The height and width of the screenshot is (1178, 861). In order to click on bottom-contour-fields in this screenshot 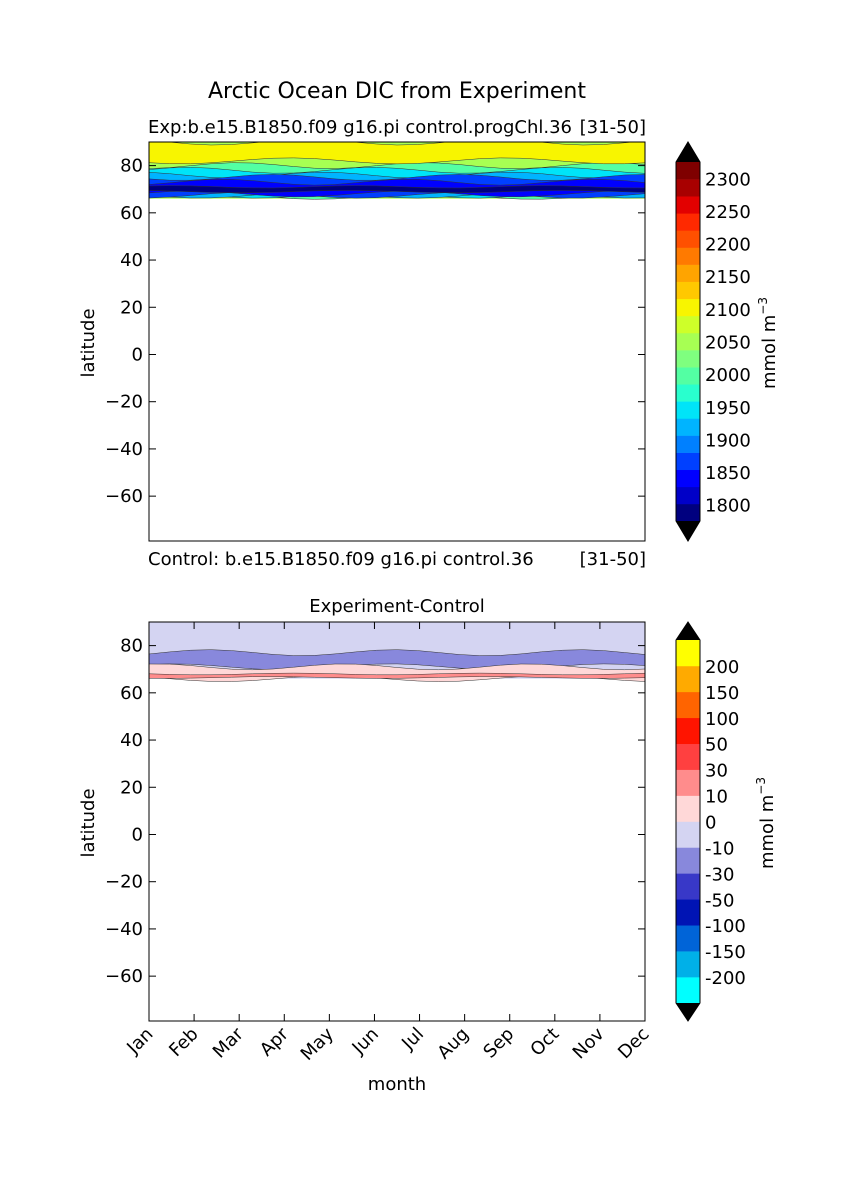, I will do `click(397, 652)`.